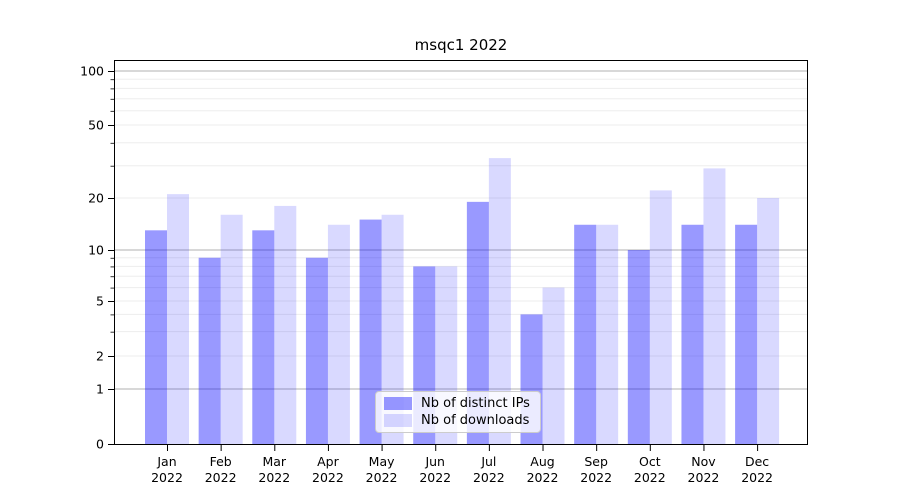  I want to click on x-tick-label-month: Jan, so click(166, 461).